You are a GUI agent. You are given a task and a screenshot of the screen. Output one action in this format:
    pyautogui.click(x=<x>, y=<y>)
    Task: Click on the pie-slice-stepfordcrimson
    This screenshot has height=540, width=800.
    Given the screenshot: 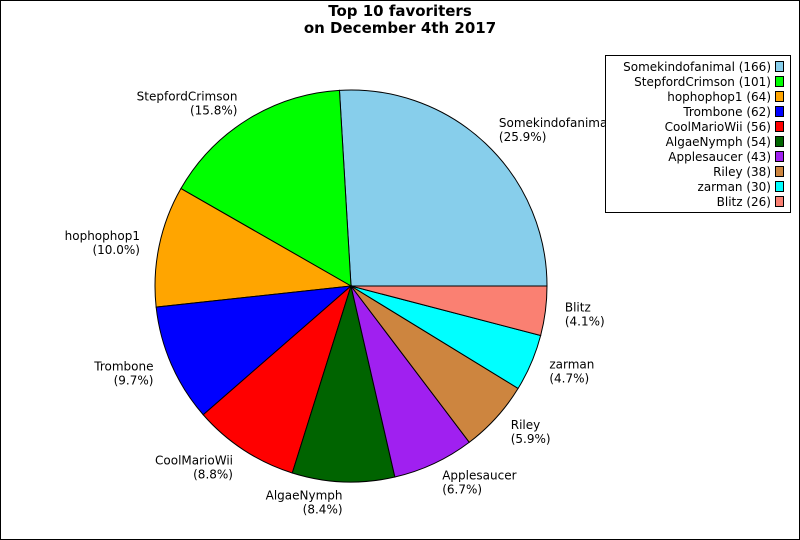 What is the action you would take?
    pyautogui.click(x=266, y=188)
    